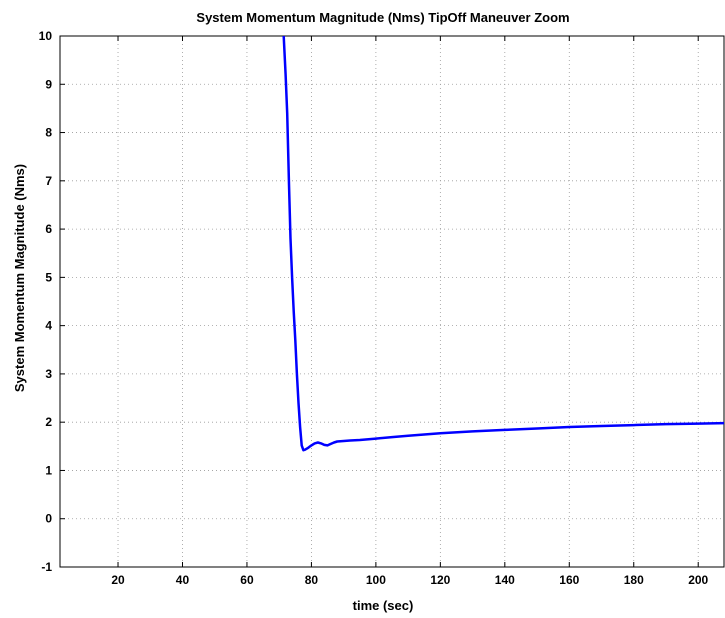 The image size is (725, 618). What do you see at coordinates (48, 519) in the screenshot?
I see `y-tick-label: 0` at bounding box center [48, 519].